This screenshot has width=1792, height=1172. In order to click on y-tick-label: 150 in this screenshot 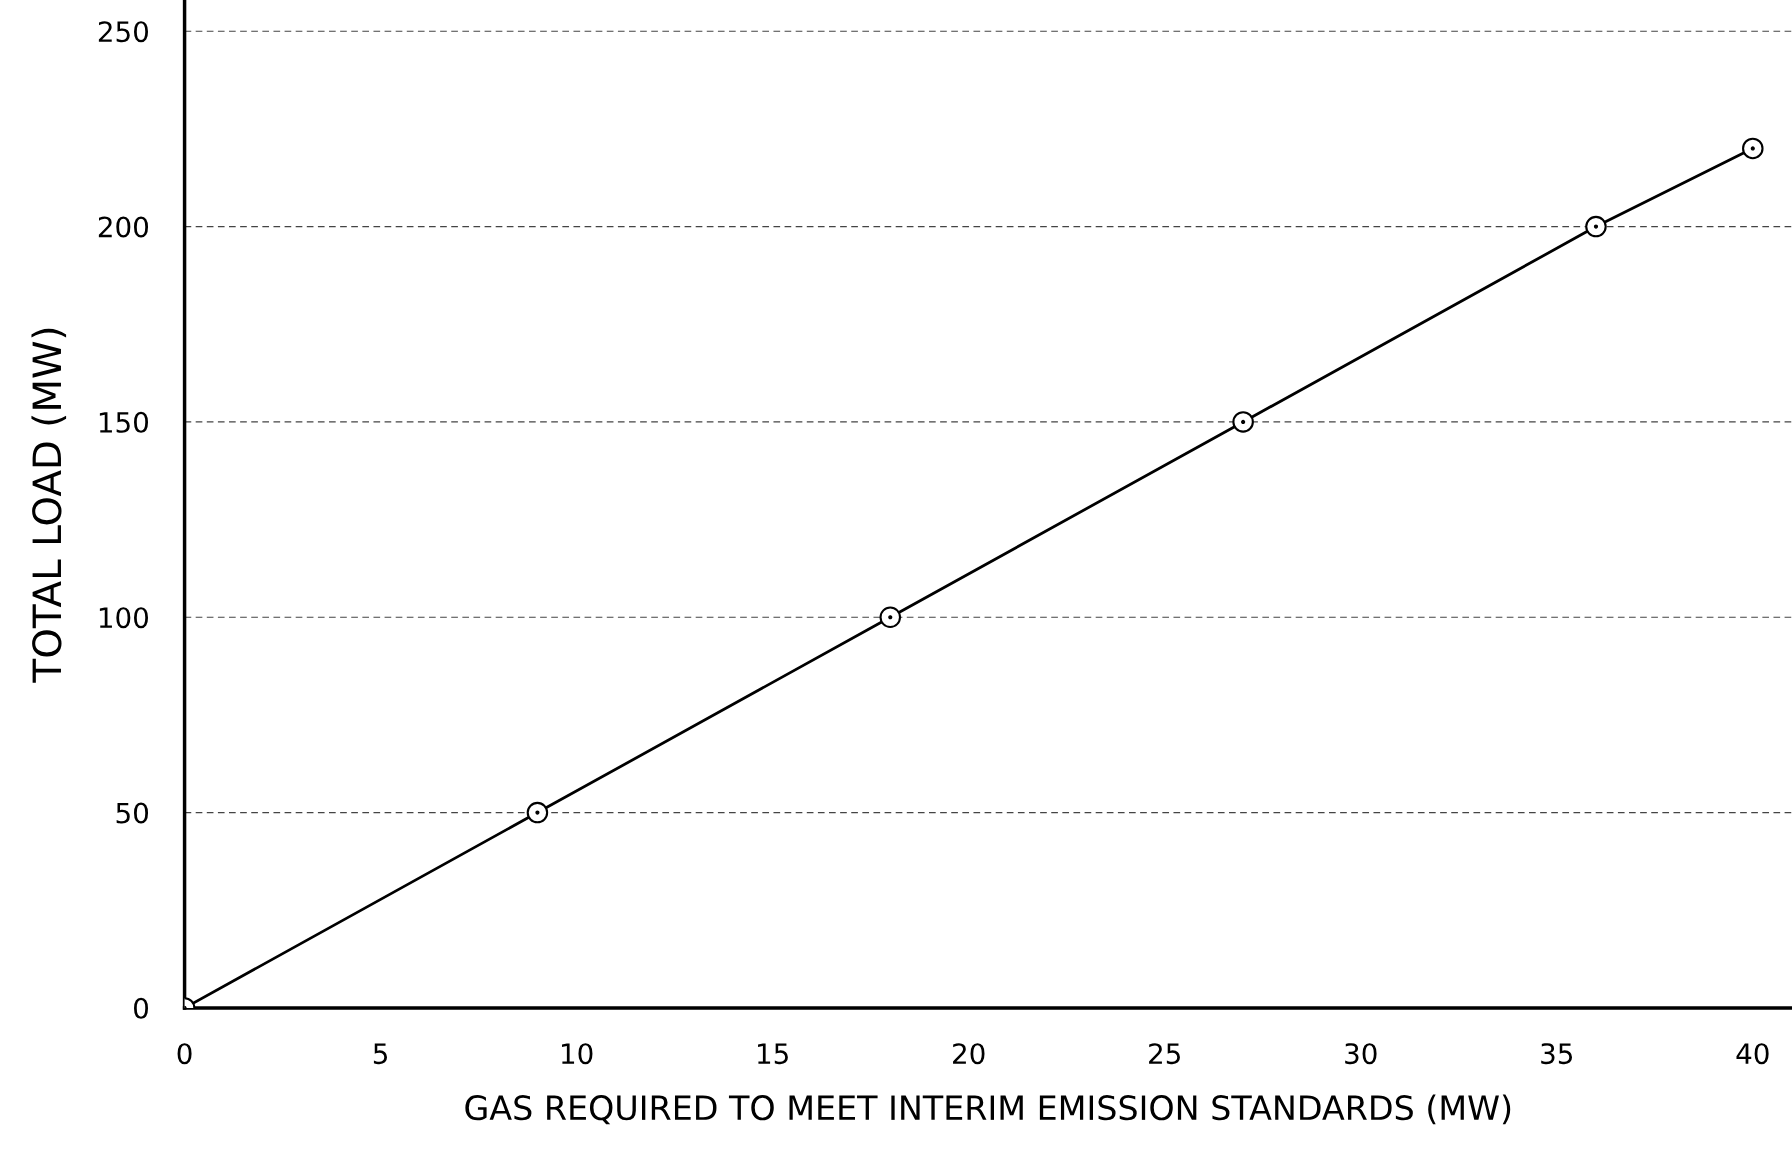, I will do `click(124, 422)`.